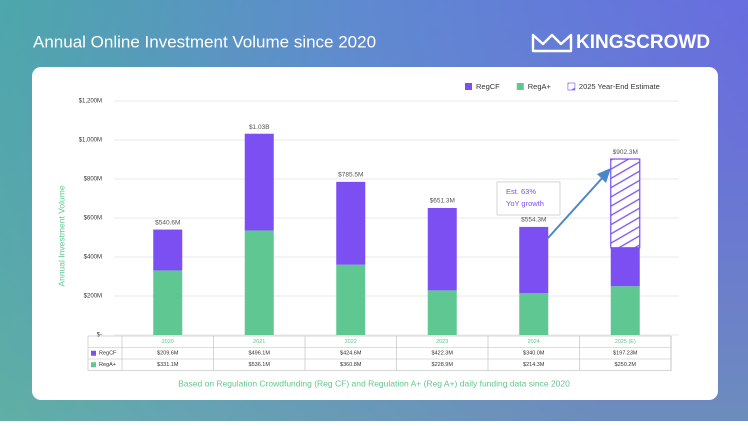 The image size is (748, 426). I want to click on annotation-arrowhead, so click(604, 175).